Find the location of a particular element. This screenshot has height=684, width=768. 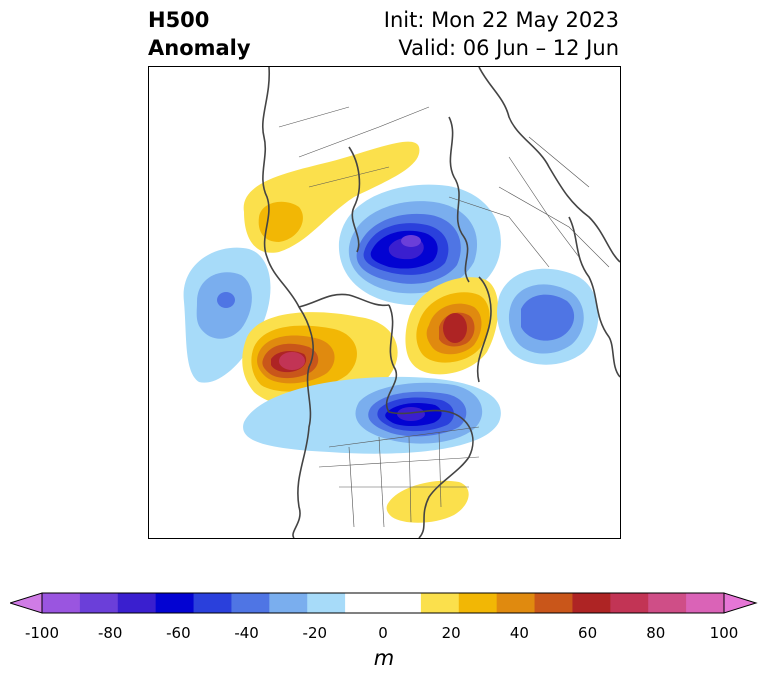

anomaly-greenland-positive is located at coordinates (452, 326).